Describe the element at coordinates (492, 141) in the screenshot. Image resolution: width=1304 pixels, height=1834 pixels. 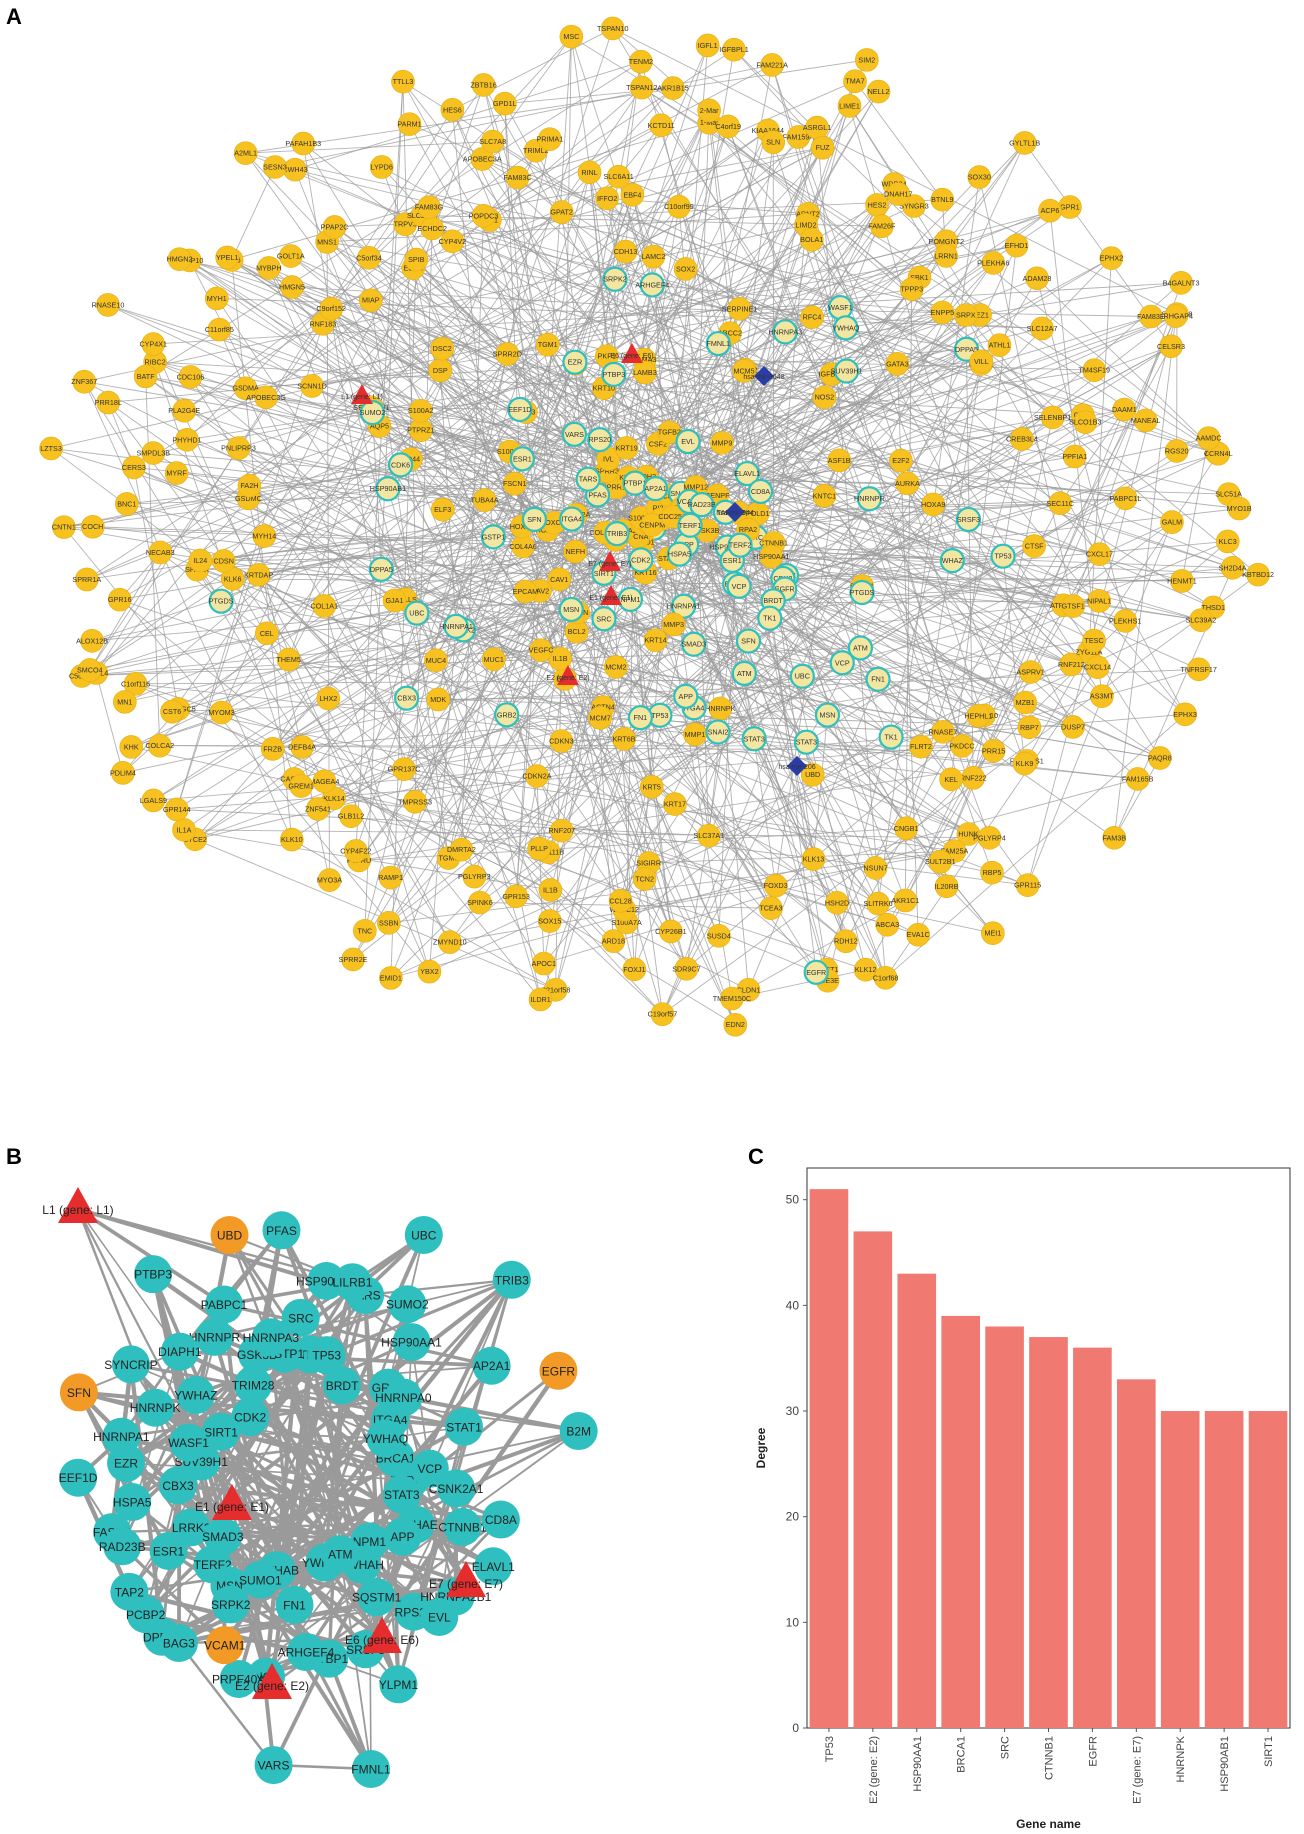
I see `svg-text: SLC7A8` at that location.